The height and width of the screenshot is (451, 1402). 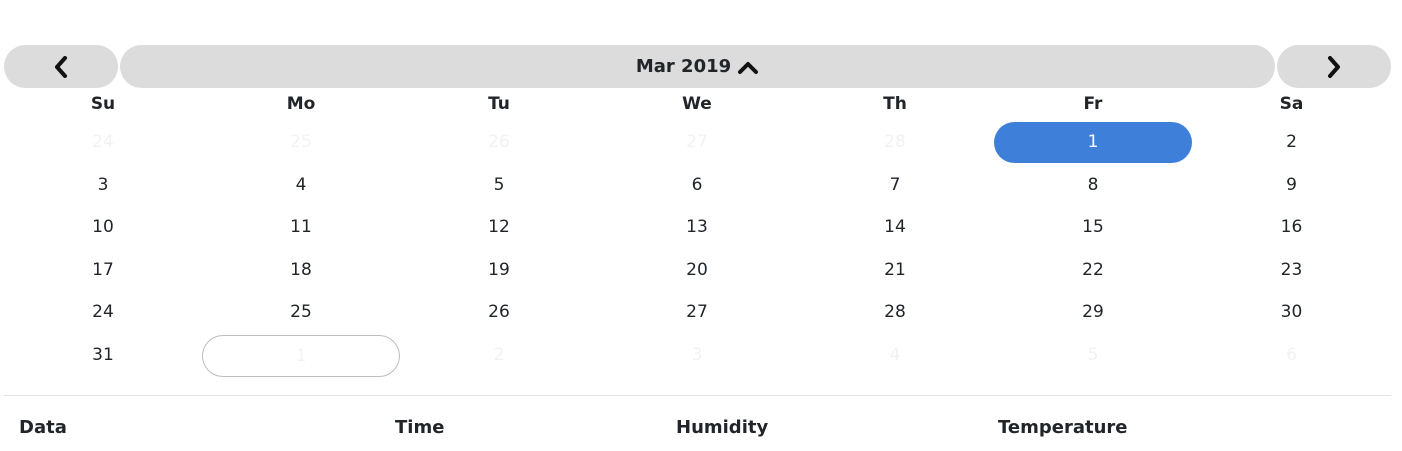 I want to click on day-number: 11, so click(x=301, y=227).